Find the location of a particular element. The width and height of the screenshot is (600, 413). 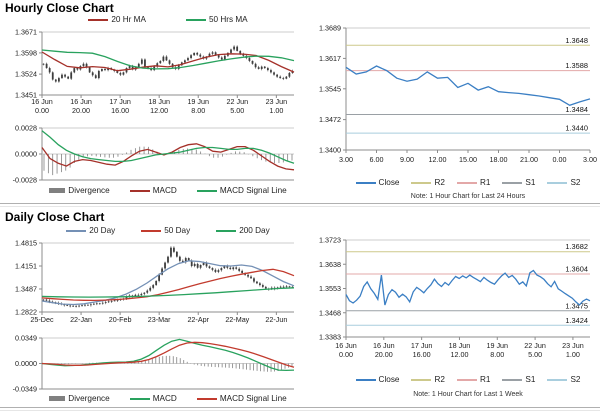

s2-value-label: 1.3440 is located at coordinates (576, 128).